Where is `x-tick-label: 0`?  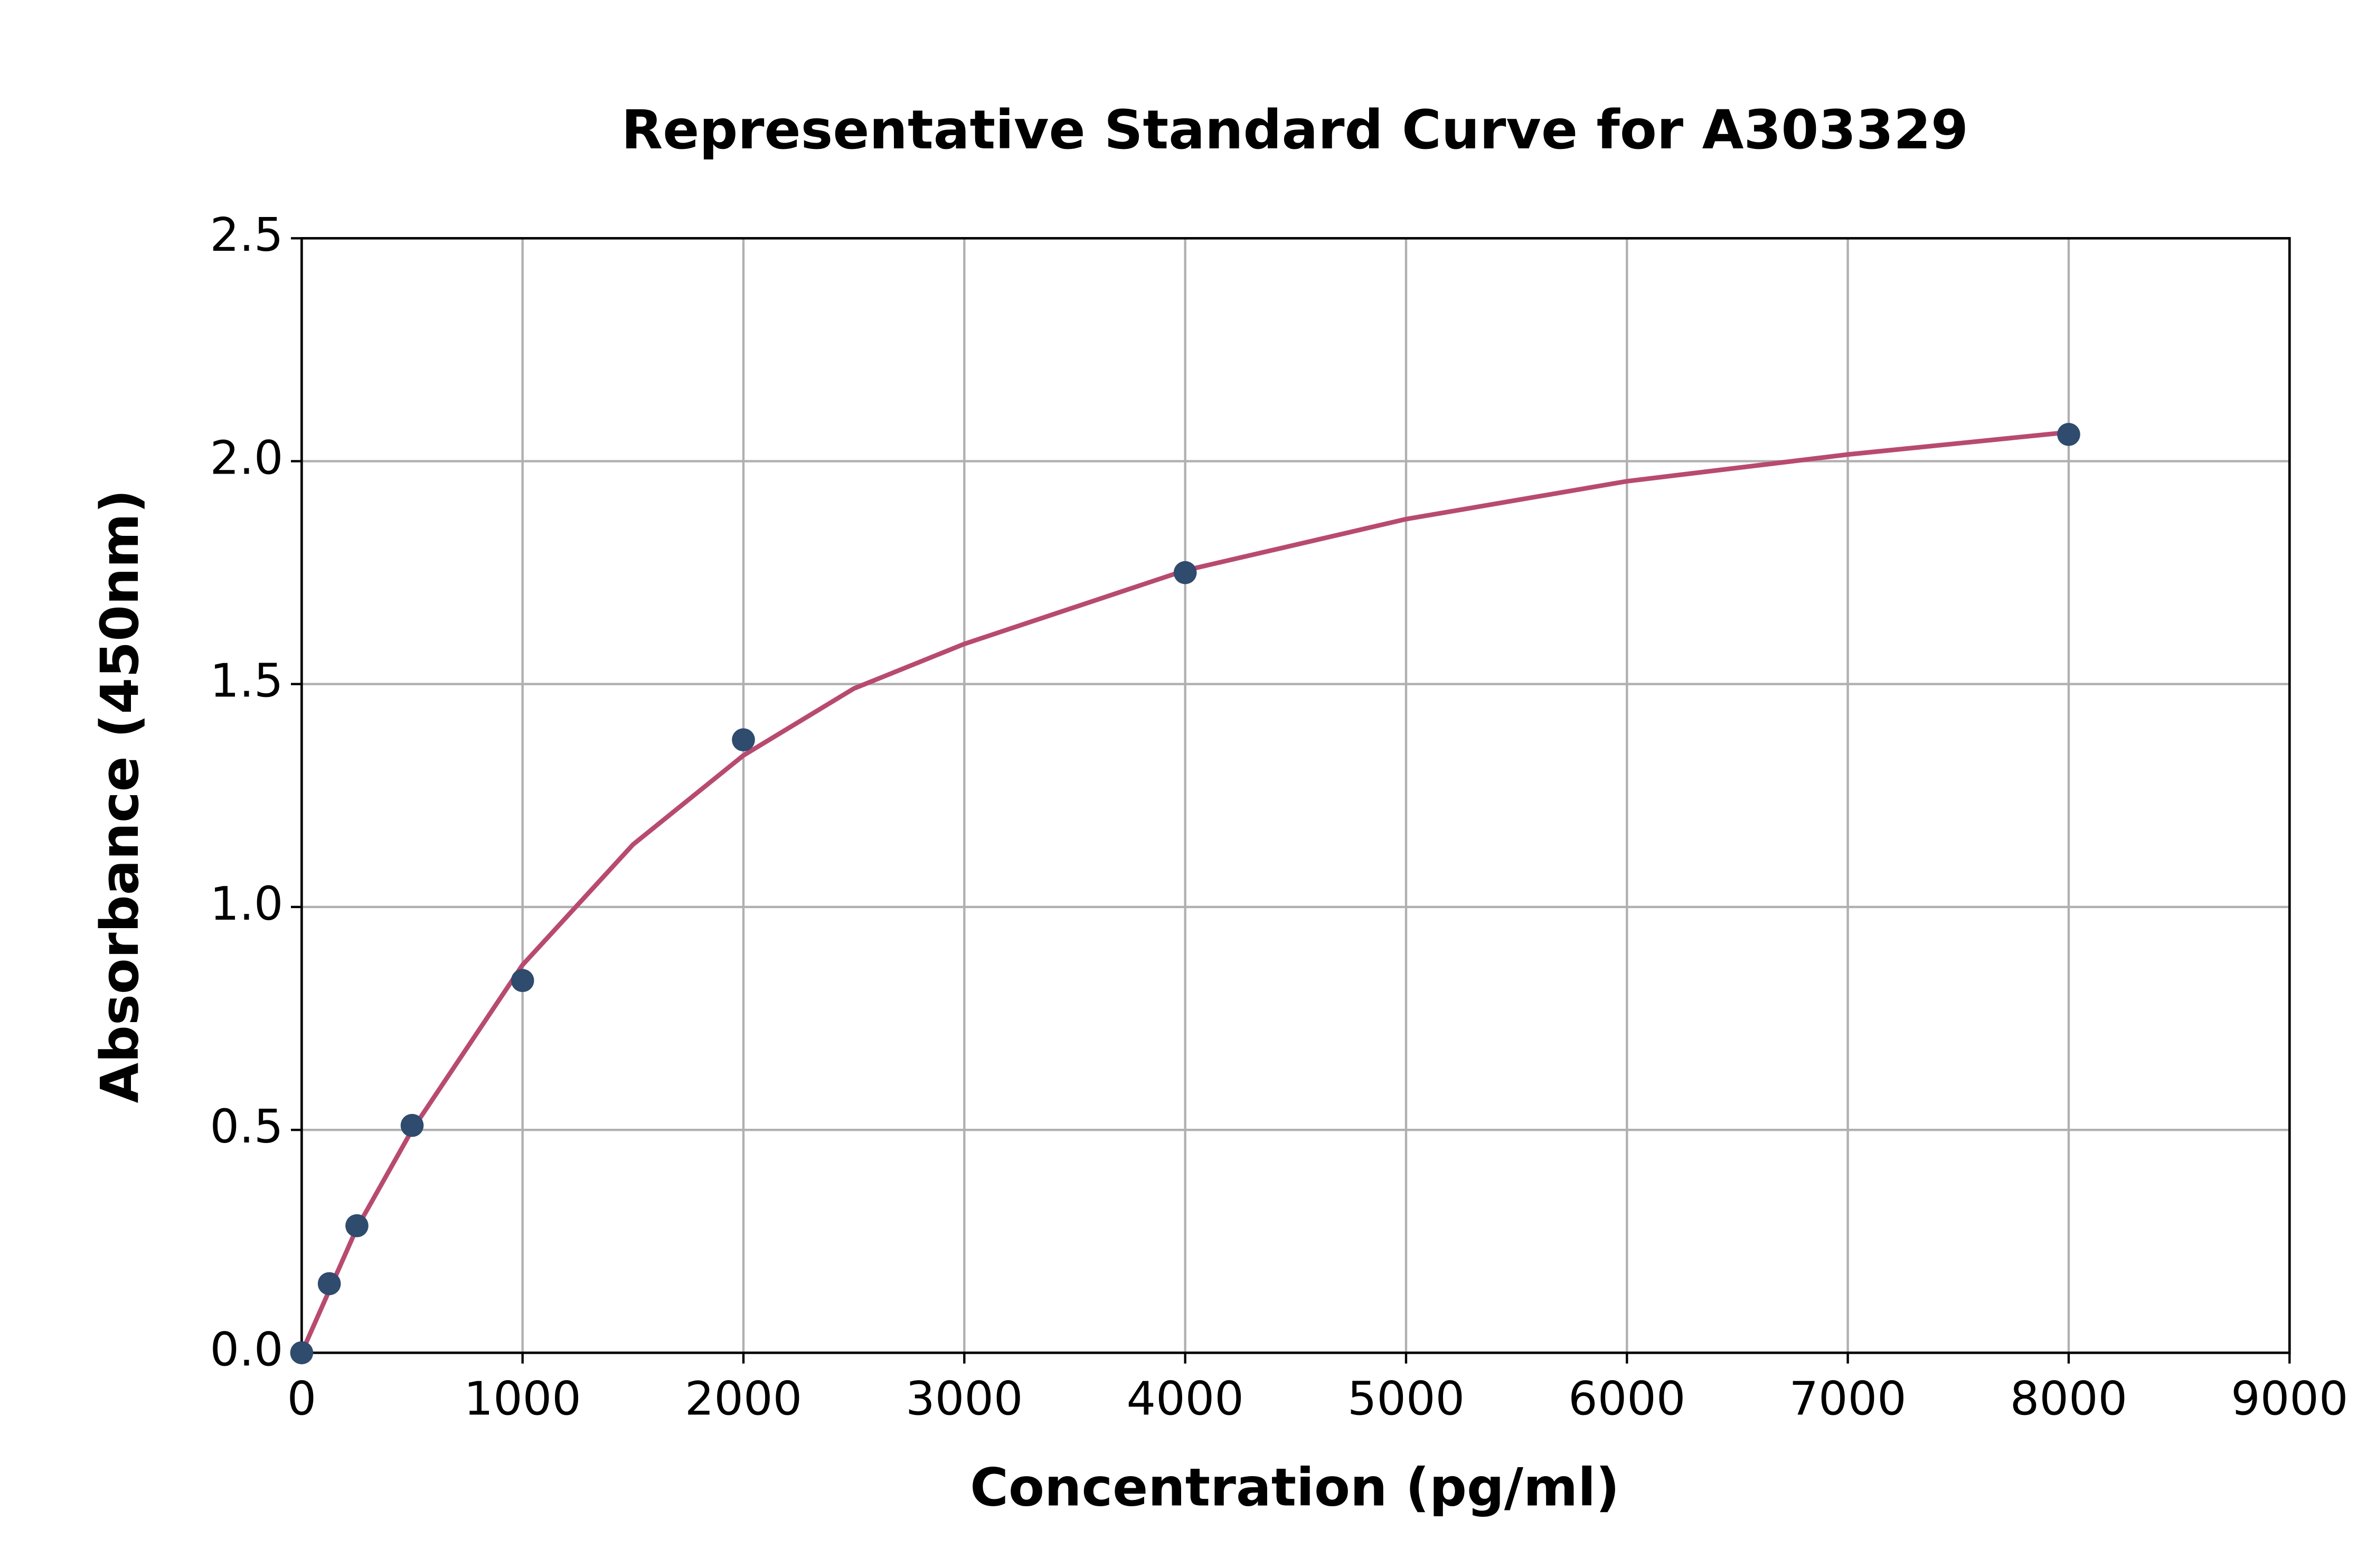 x-tick-label: 0 is located at coordinates (302, 1398).